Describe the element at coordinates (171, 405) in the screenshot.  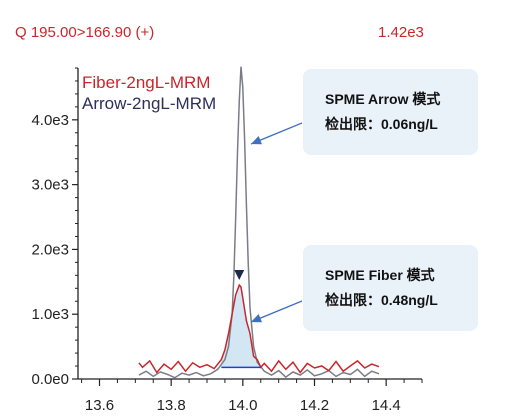
I see `x-tick-label: 13.8` at that location.